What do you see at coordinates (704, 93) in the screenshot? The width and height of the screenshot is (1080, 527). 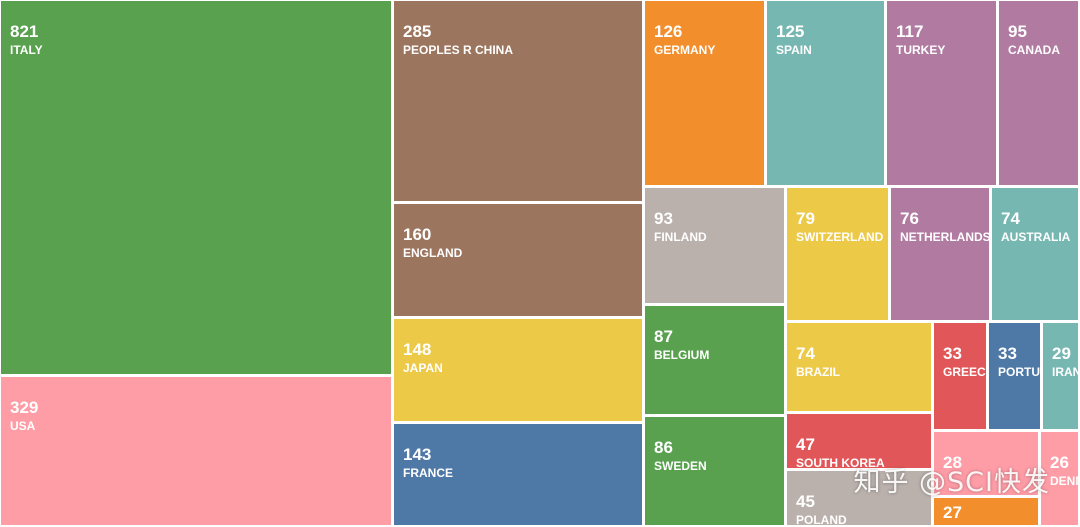 I see `tile-germany: 126 GERMANY` at bounding box center [704, 93].